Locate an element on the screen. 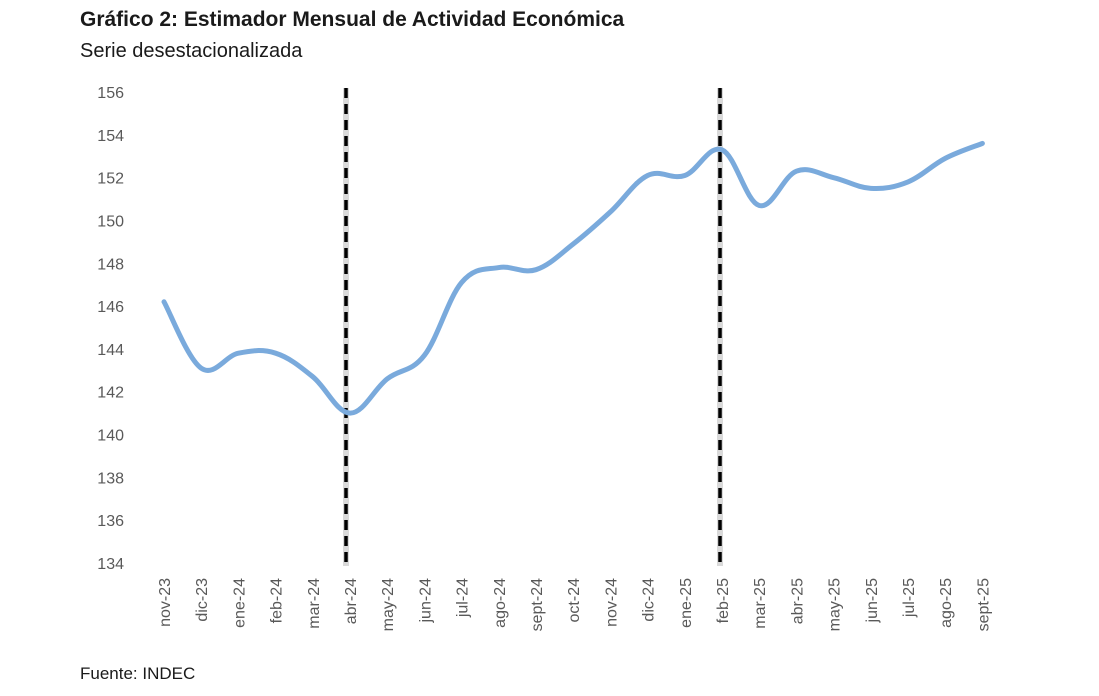 The height and width of the screenshot is (696, 1099). y-tick-label: 138 is located at coordinates (110, 478).